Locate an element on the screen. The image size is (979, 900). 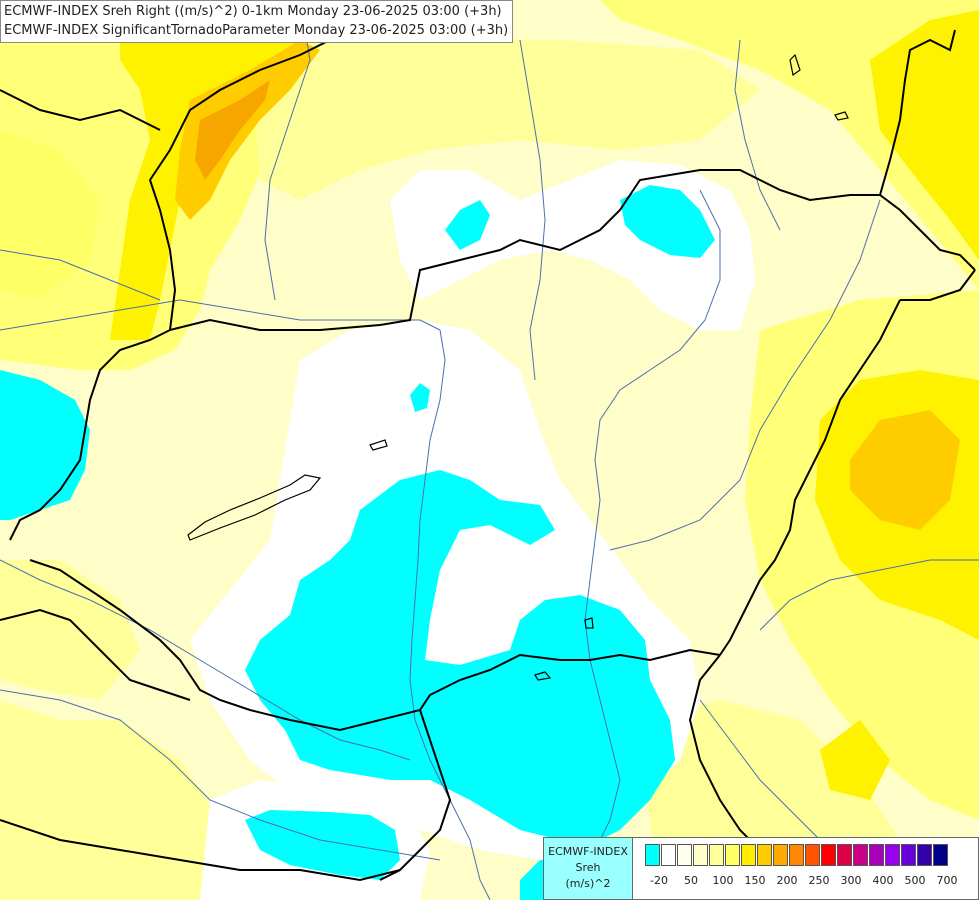
legend-tick-label: -20 is located at coordinates (659, 880).